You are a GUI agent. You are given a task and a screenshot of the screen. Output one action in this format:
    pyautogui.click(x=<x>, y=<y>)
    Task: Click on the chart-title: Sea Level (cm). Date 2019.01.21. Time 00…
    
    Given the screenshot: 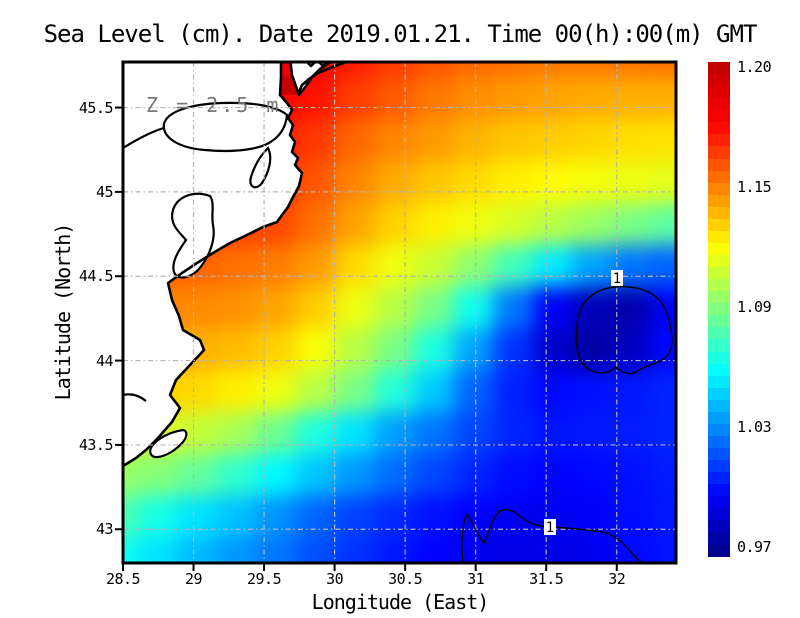 What is the action you would take?
    pyautogui.click(x=400, y=34)
    